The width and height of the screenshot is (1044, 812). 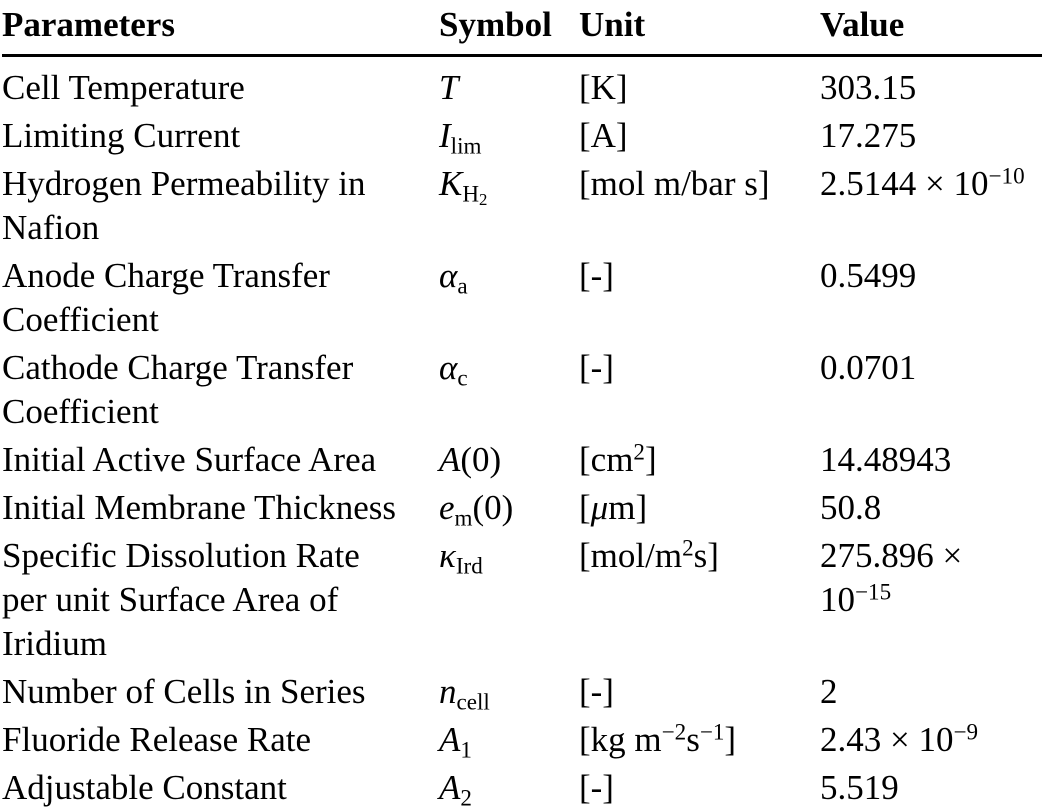 What do you see at coordinates (699, 600) in the screenshot?
I see `unit-cell: [mol/m2s]` at bounding box center [699, 600].